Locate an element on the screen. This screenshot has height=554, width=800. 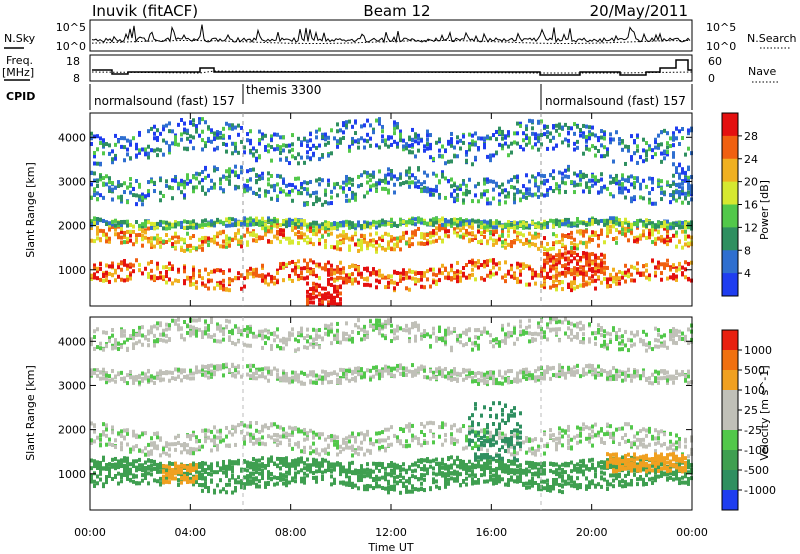
cpid-segment-label: normalsound (fast) 157 is located at coordinates (615, 101).